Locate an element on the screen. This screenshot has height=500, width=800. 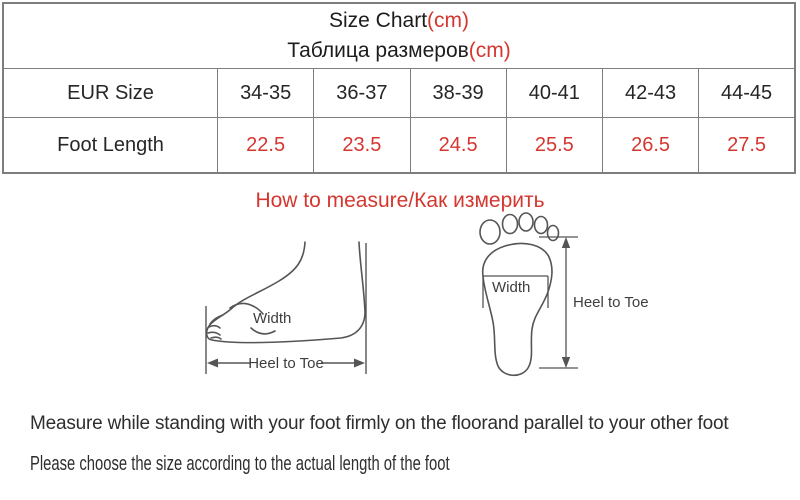
top-width-label: Width is located at coordinates (511, 287).